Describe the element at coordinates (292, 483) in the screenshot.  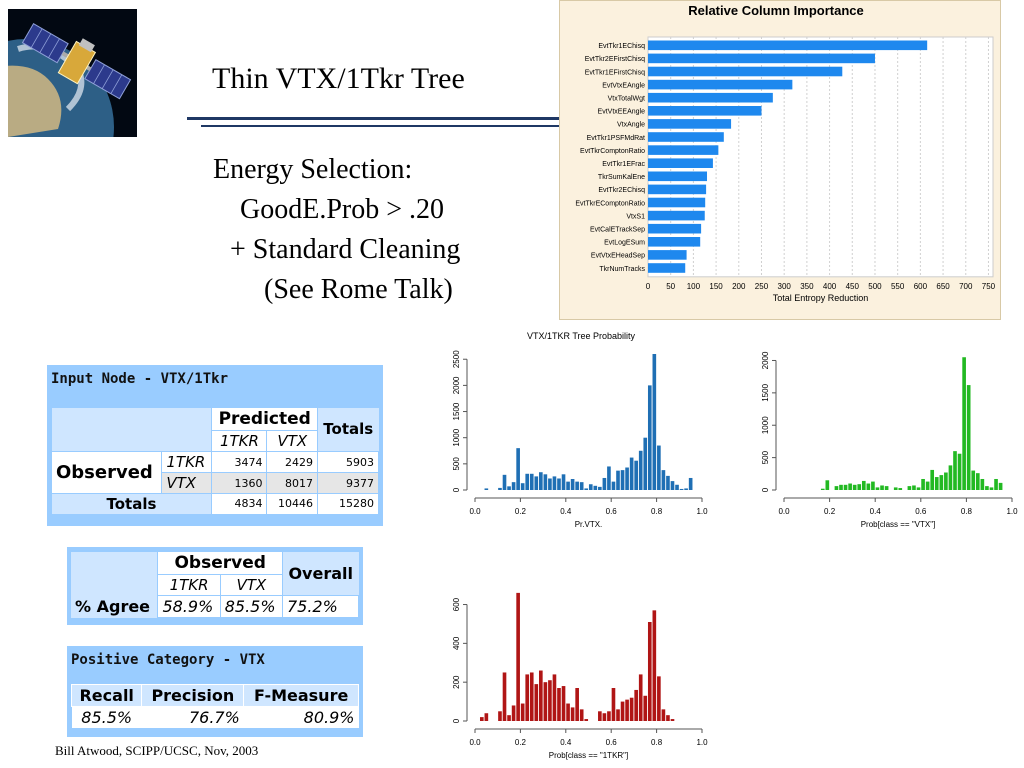
I see `cell-vtx-vtx: 8017` at that location.